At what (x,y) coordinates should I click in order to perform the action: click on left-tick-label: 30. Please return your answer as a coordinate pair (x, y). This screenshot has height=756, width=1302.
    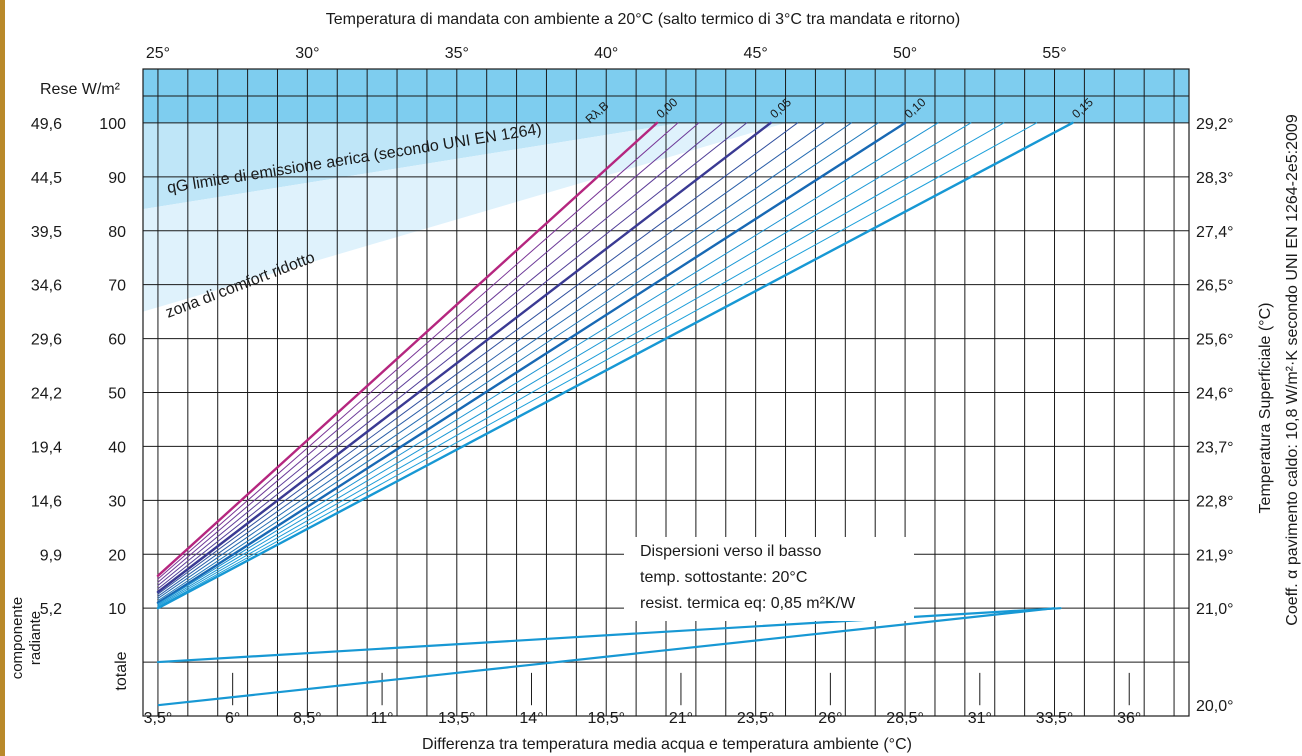
    Looking at the image, I should click on (117, 501).